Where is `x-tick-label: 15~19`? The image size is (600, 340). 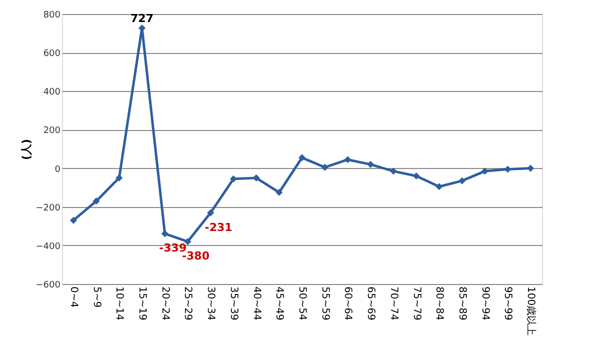
x-tick-label: 15~19 is located at coordinates (142, 303).